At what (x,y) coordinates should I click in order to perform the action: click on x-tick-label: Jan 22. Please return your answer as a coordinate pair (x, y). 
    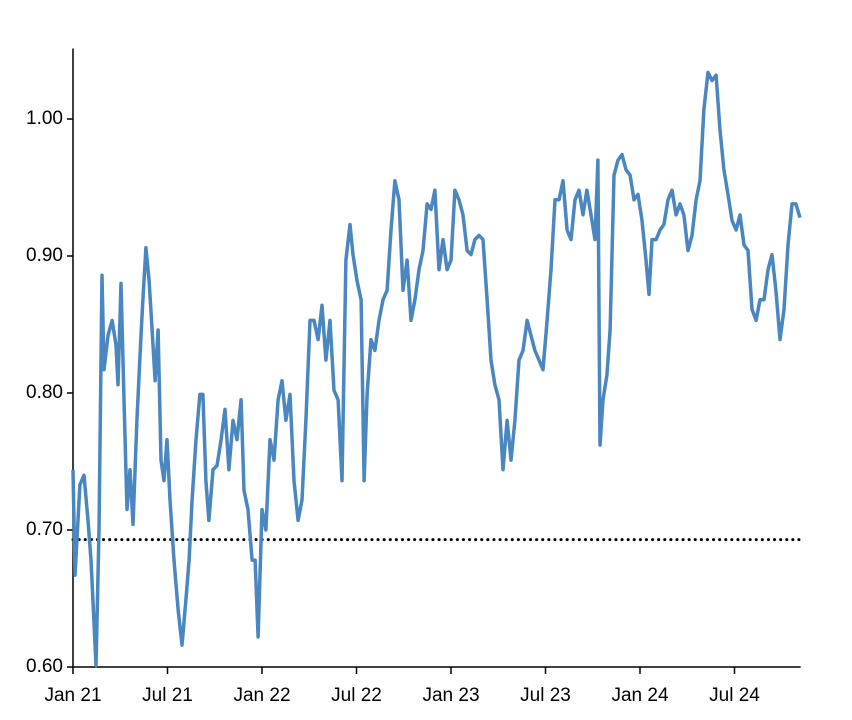
    Looking at the image, I should click on (261, 695).